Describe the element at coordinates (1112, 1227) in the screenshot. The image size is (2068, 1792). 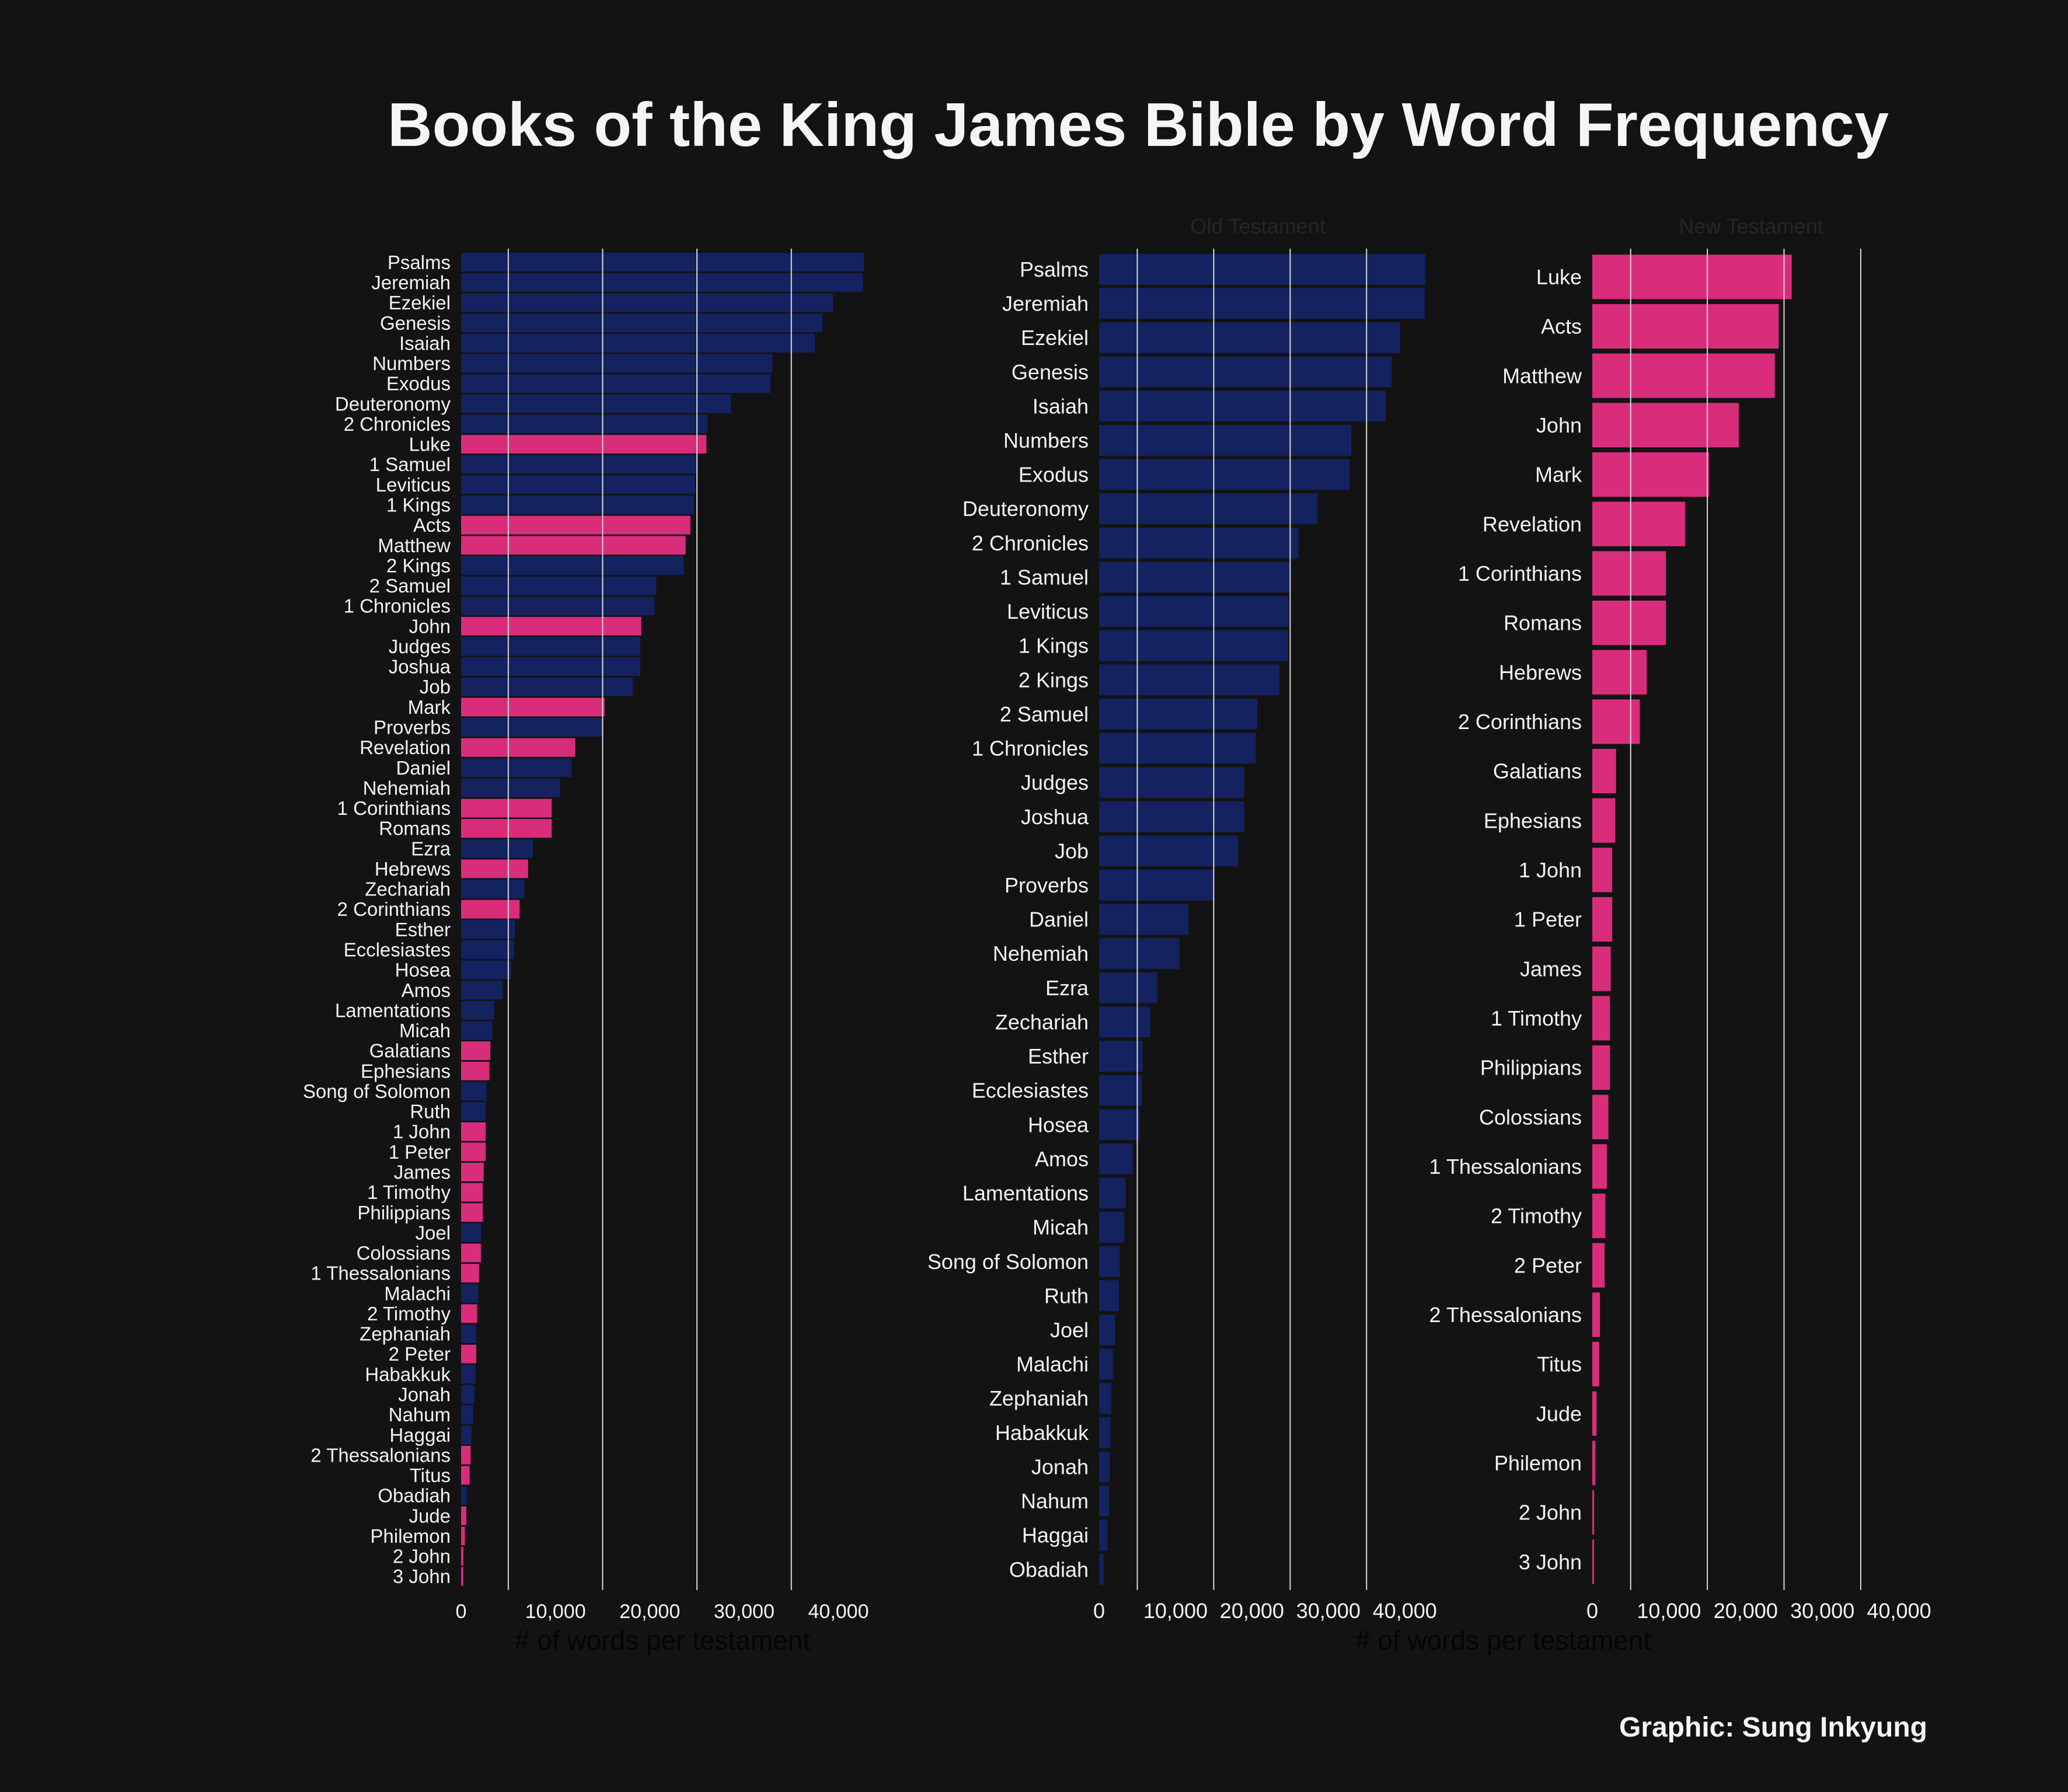
I see `bar-micah` at that location.